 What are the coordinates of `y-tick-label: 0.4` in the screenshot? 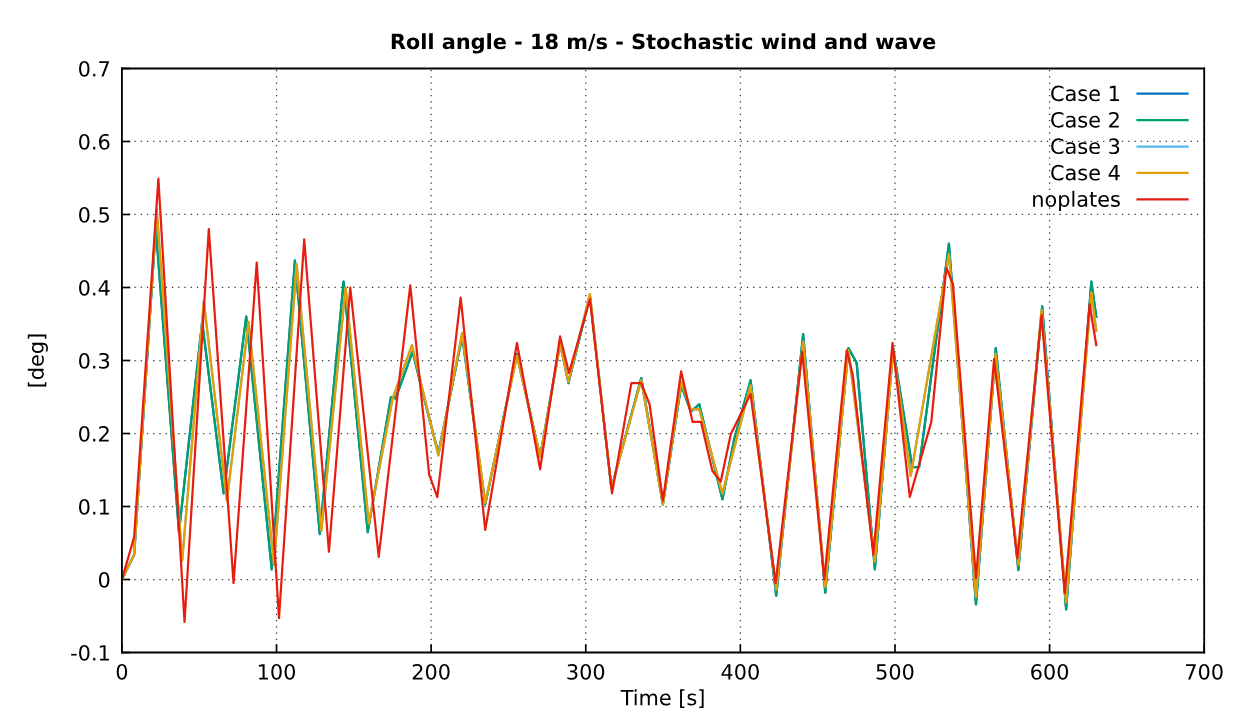 It's located at (94, 287).